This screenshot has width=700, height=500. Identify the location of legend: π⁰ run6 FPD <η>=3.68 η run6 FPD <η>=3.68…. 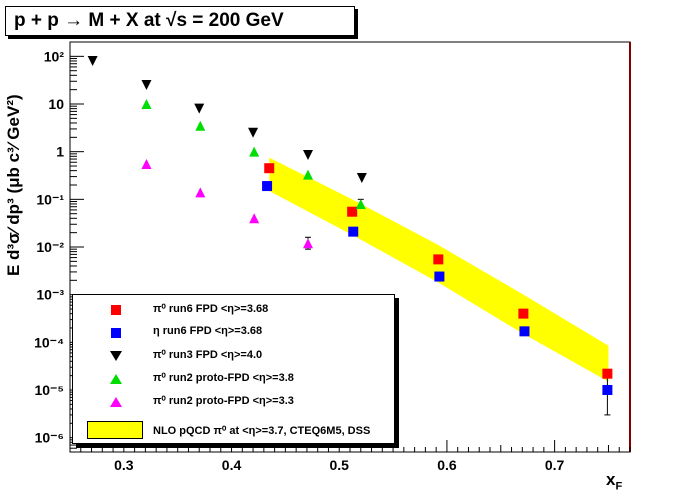
(233, 369).